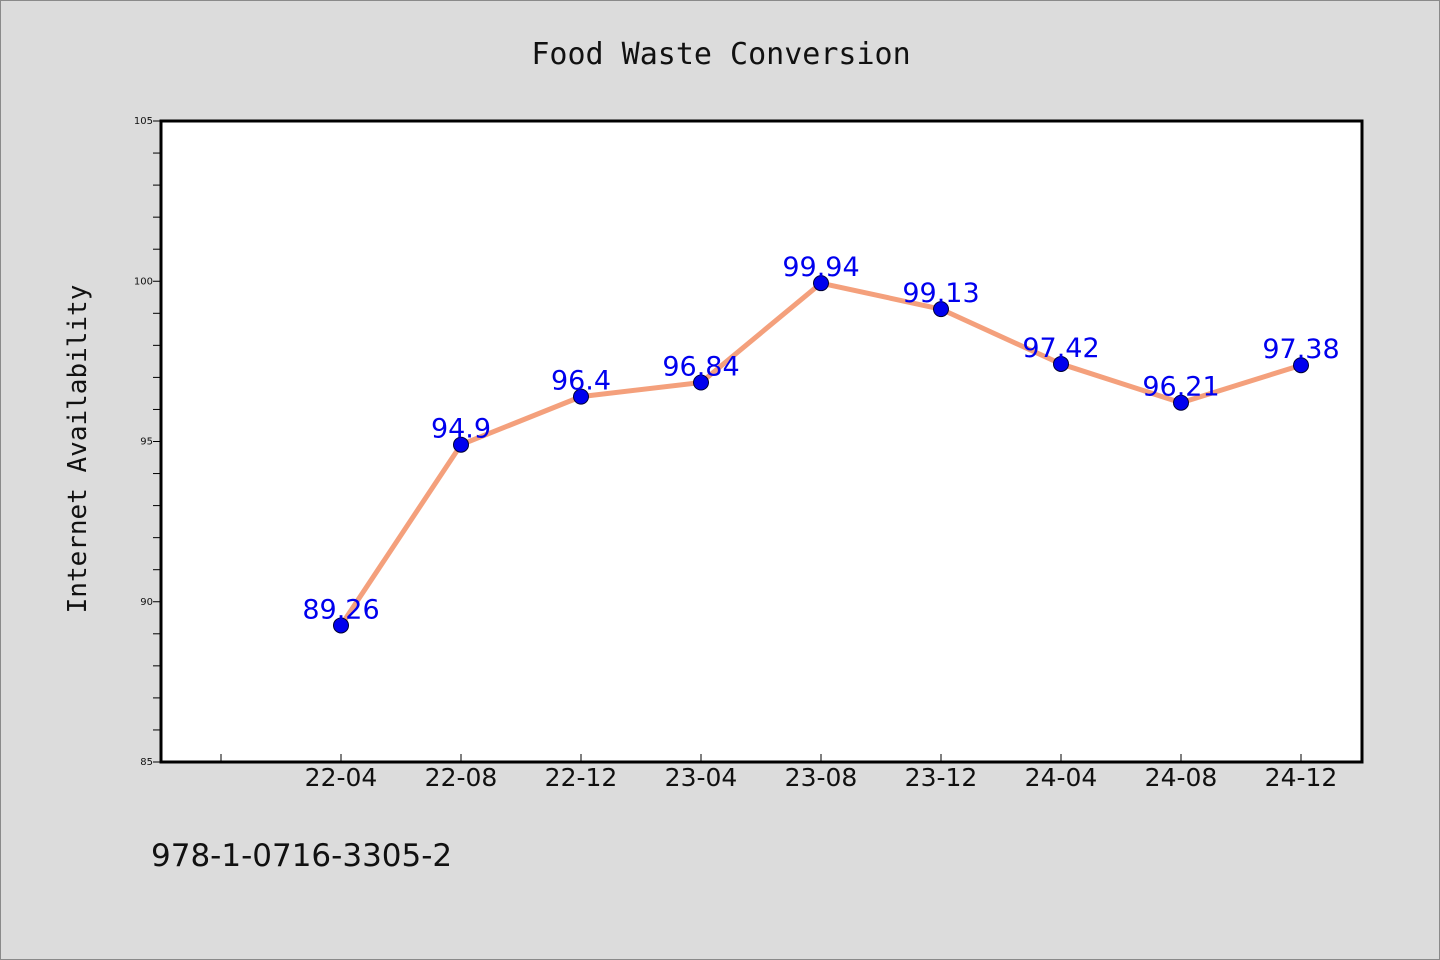  I want to click on x-tick-label: 22-12, so click(581, 777).